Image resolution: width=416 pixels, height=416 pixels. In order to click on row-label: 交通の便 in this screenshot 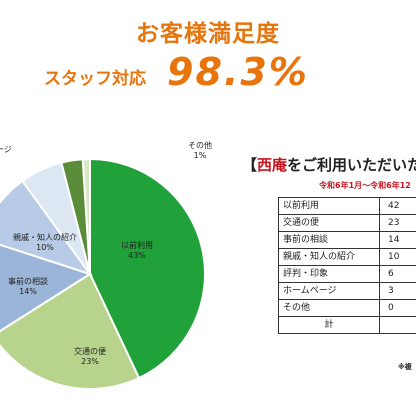, I will do `click(329, 223)`.